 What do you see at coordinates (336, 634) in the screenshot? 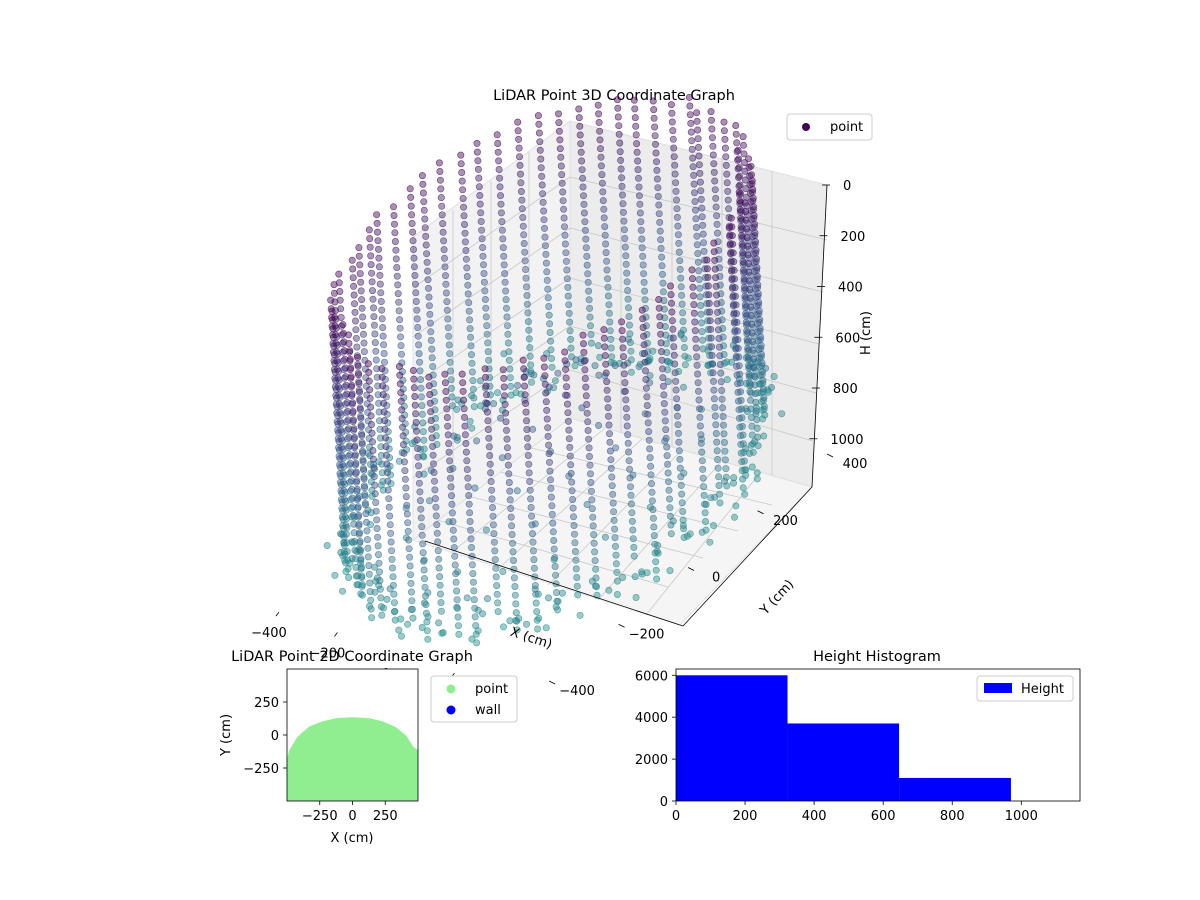
I see `x-tick-mark` at bounding box center [336, 634].